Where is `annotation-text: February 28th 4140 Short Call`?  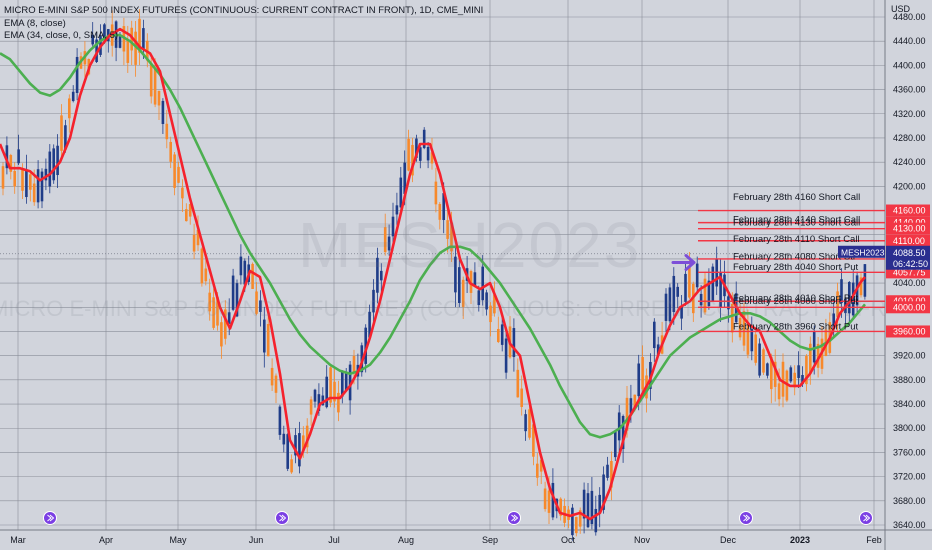 annotation-text: February 28th 4140 Short Call is located at coordinates (796, 220).